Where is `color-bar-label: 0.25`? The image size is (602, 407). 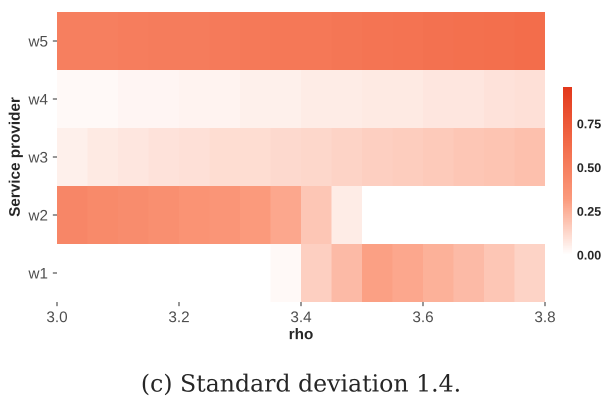 color-bar-label: 0.25 is located at coordinates (589, 211).